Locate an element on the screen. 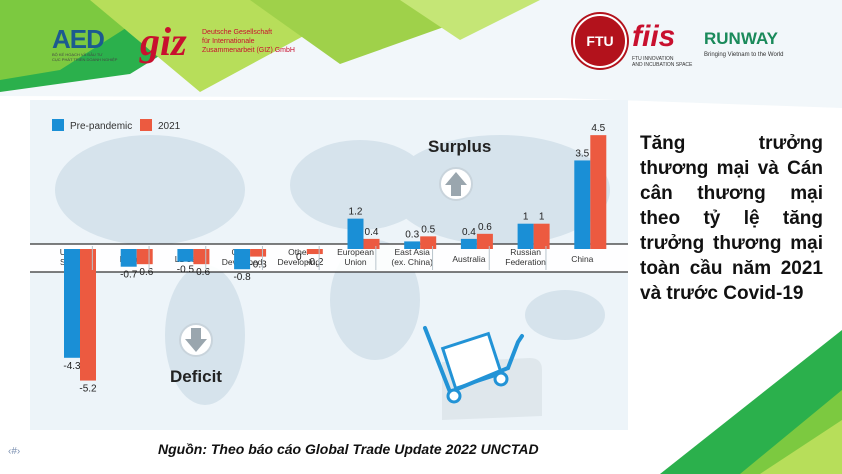  page-number: ‹#› is located at coordinates (14, 451).